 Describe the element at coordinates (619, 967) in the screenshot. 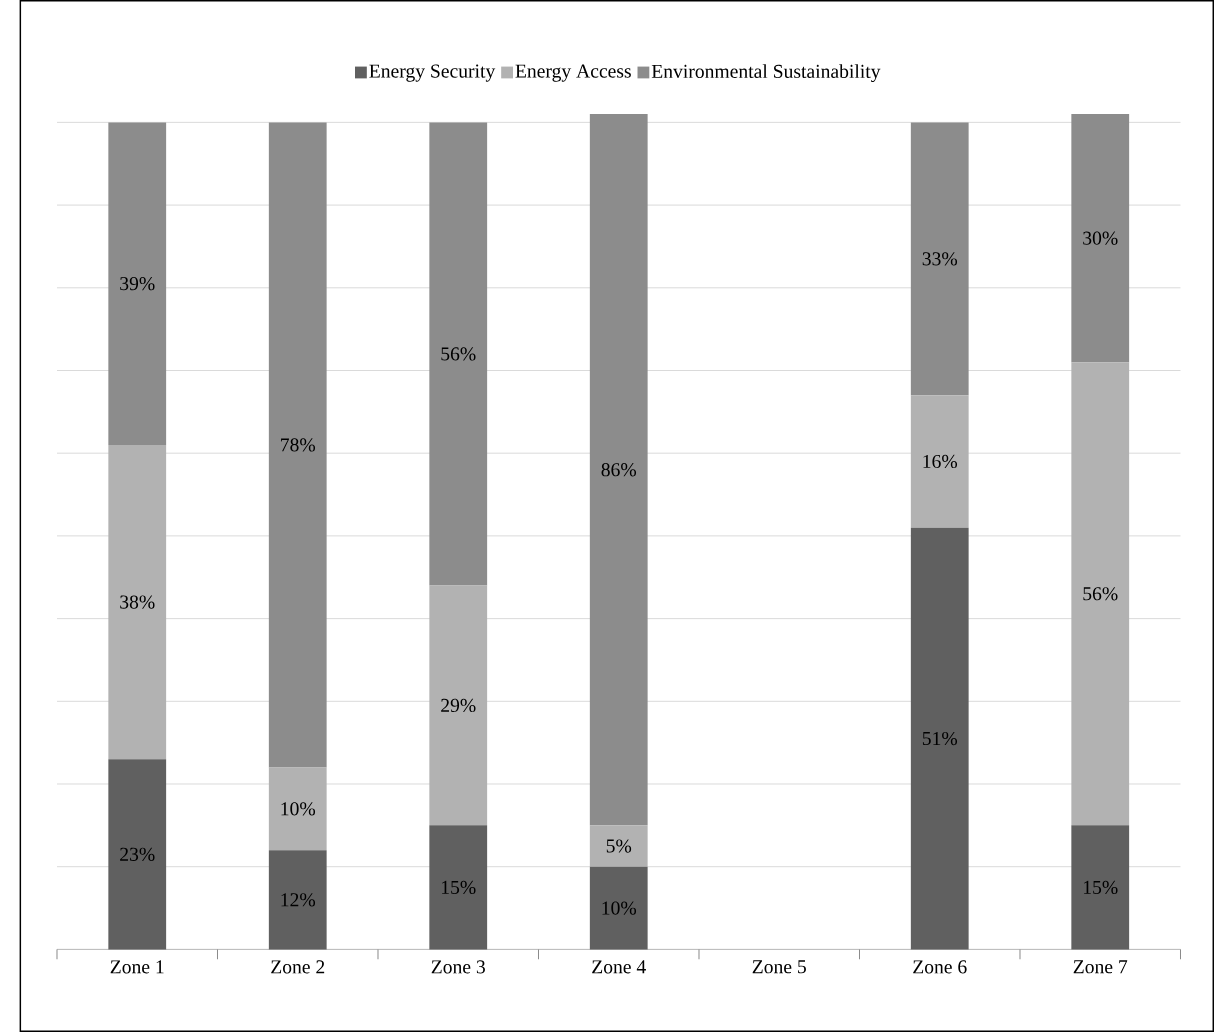

I see `x-tick-label: Zone 4` at that location.